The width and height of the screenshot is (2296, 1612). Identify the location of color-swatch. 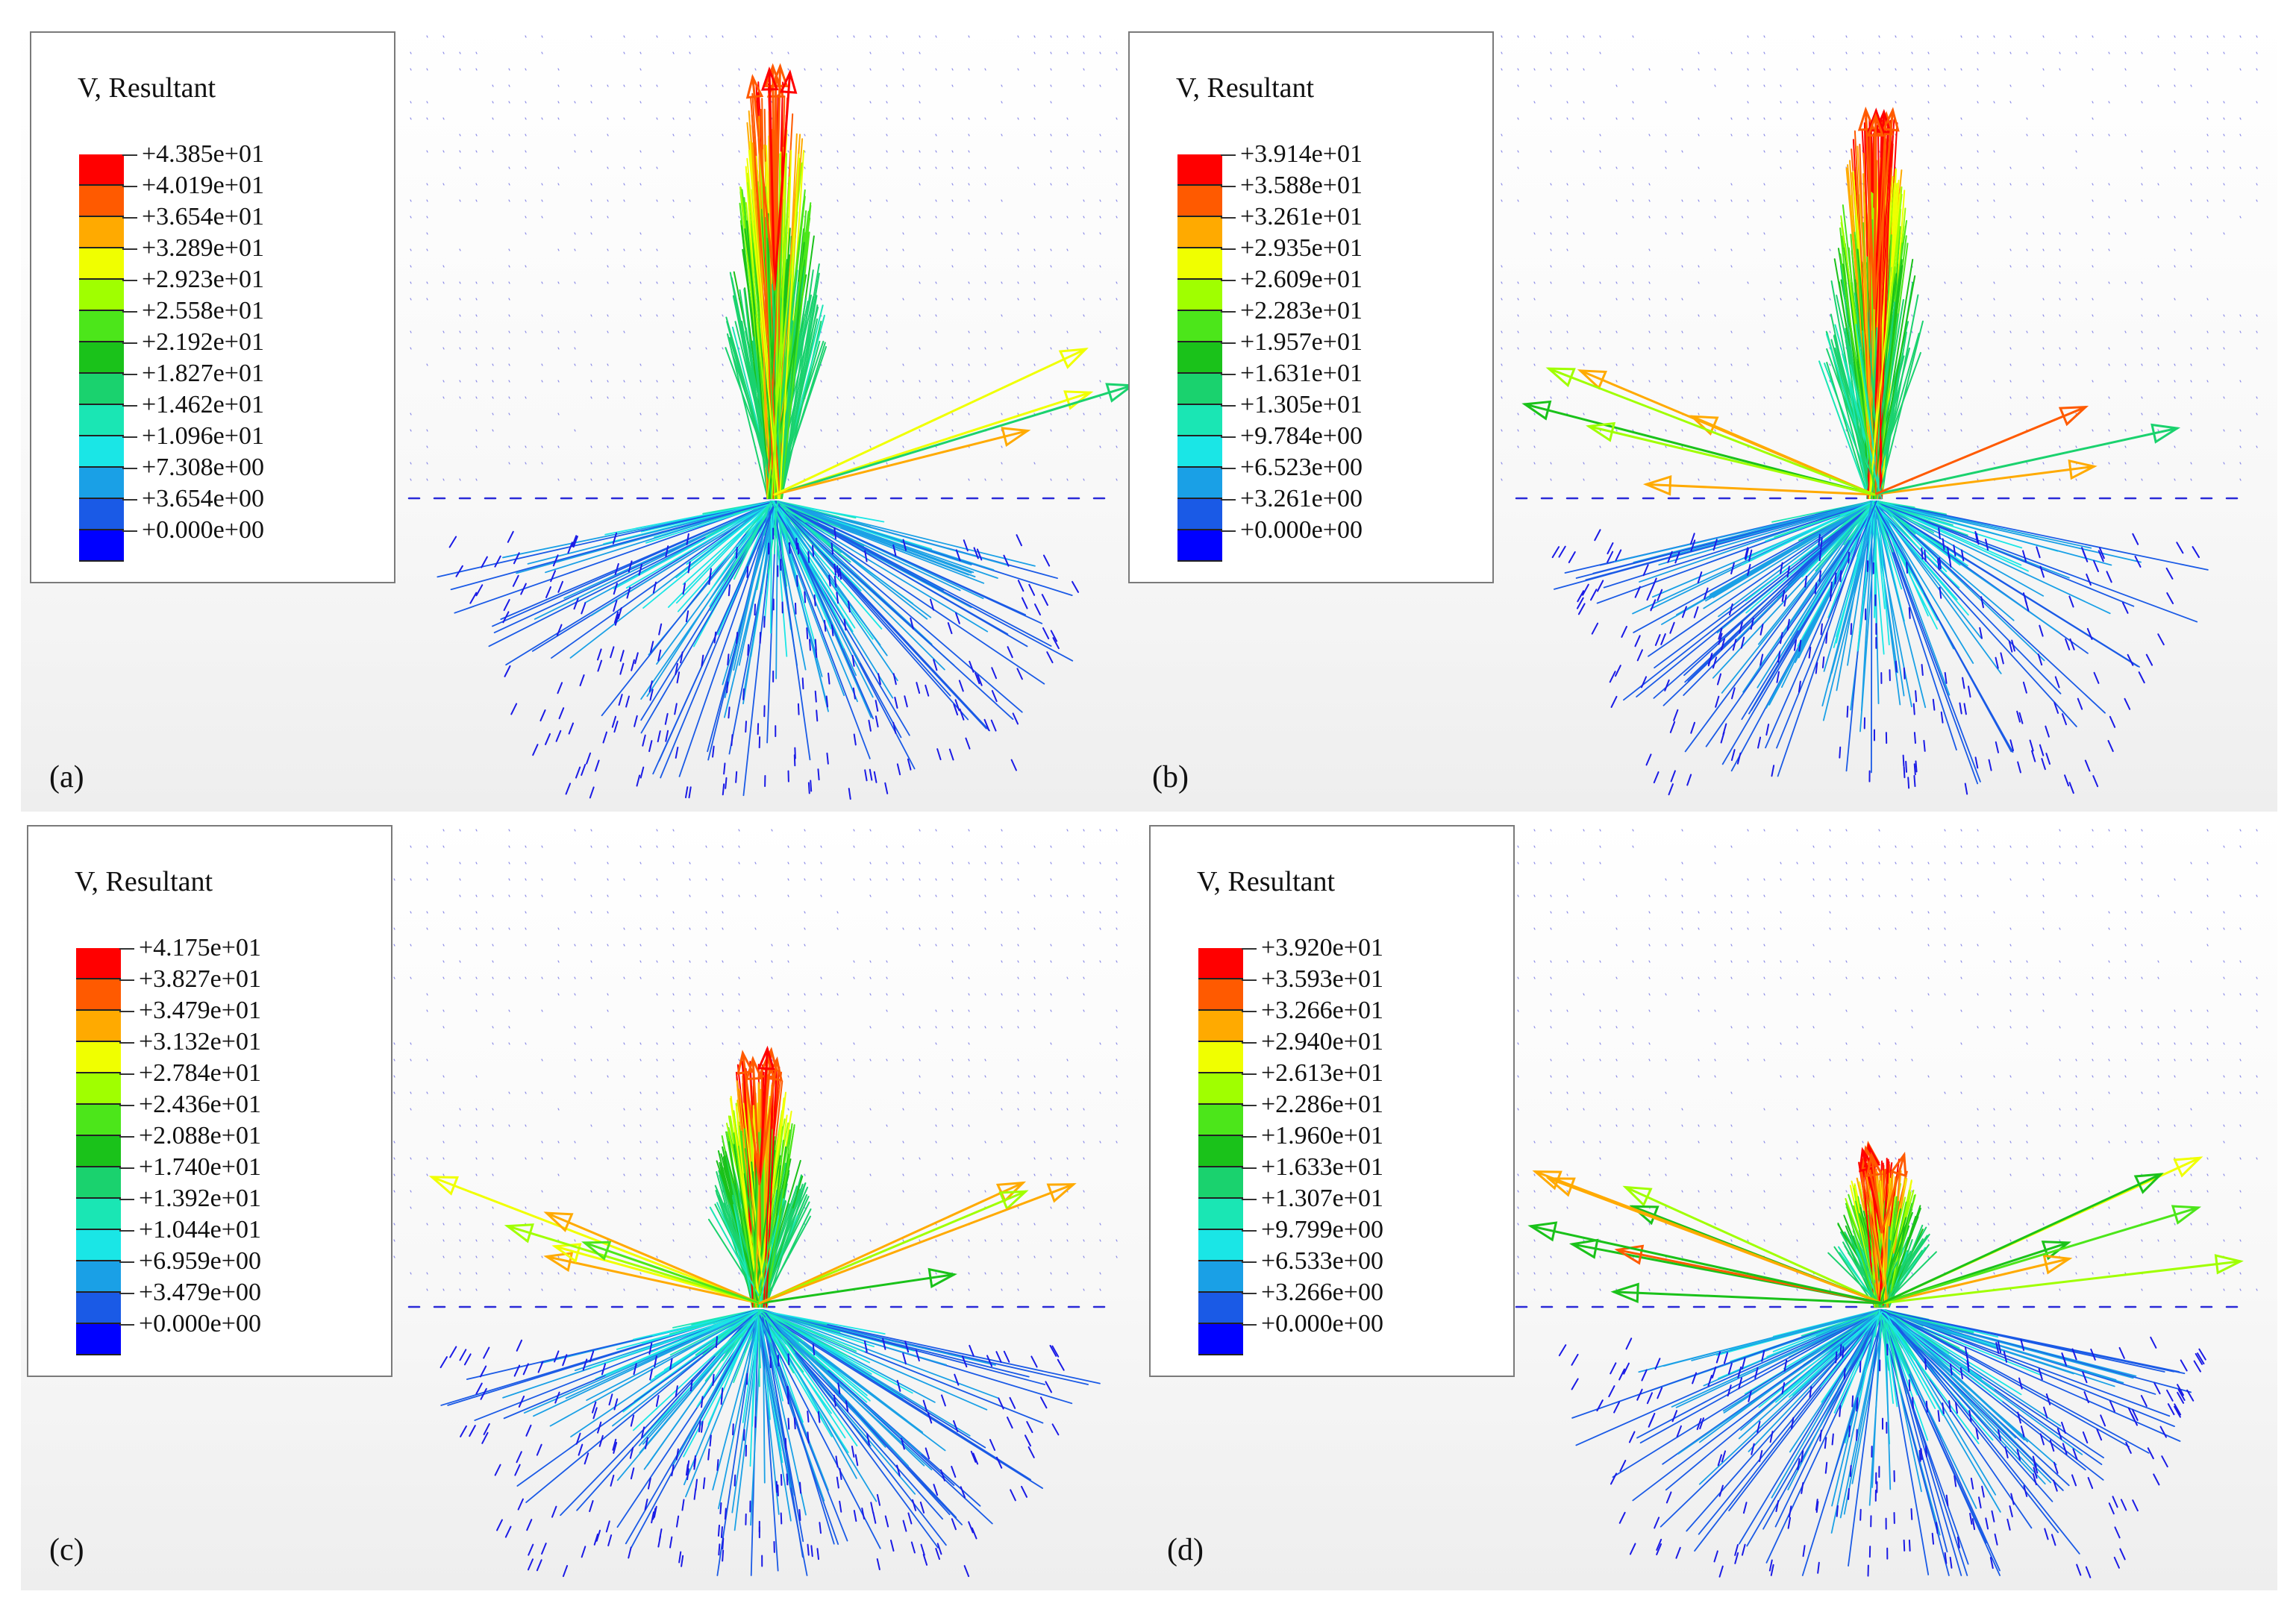
(98, 964).